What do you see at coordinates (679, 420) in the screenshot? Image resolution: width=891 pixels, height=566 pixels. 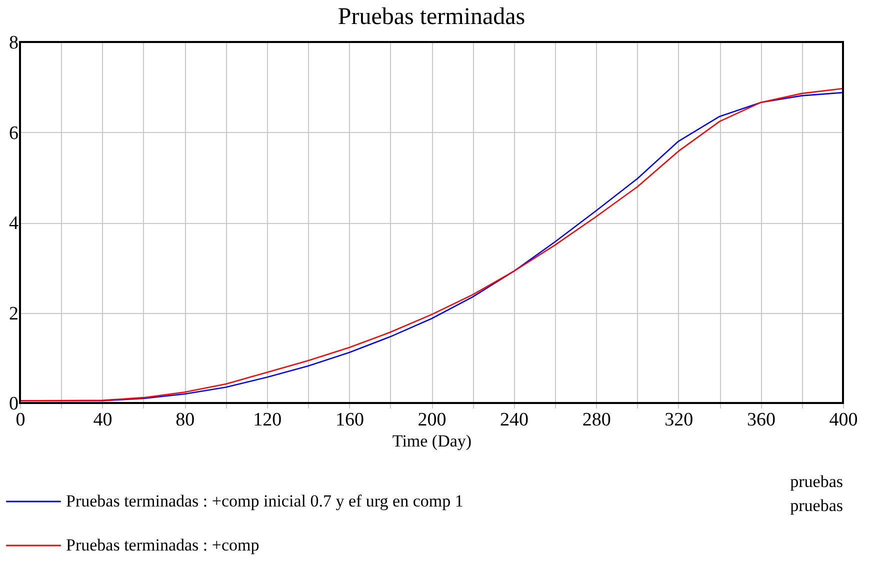 I see `x-tick-label: 320` at bounding box center [679, 420].